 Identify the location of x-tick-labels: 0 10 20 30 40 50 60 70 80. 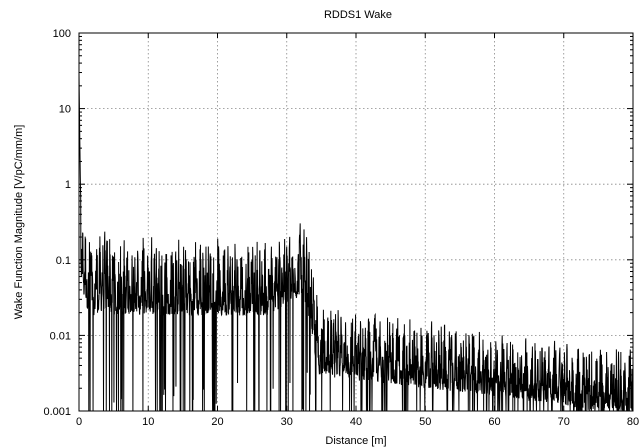
(357, 422).